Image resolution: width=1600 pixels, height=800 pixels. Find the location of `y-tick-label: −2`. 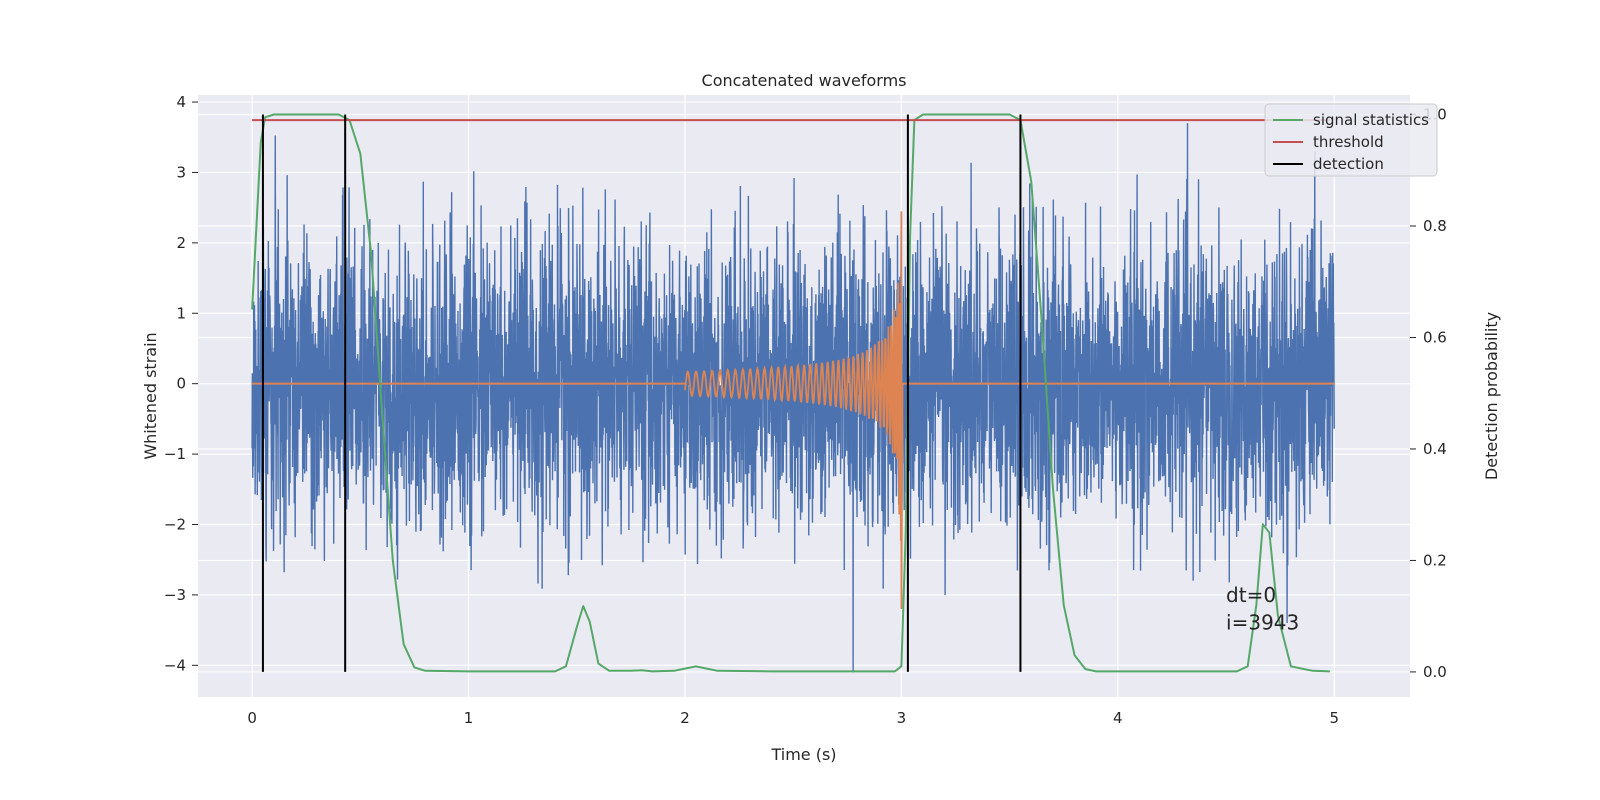

y-tick-label: −2 is located at coordinates (175, 524).